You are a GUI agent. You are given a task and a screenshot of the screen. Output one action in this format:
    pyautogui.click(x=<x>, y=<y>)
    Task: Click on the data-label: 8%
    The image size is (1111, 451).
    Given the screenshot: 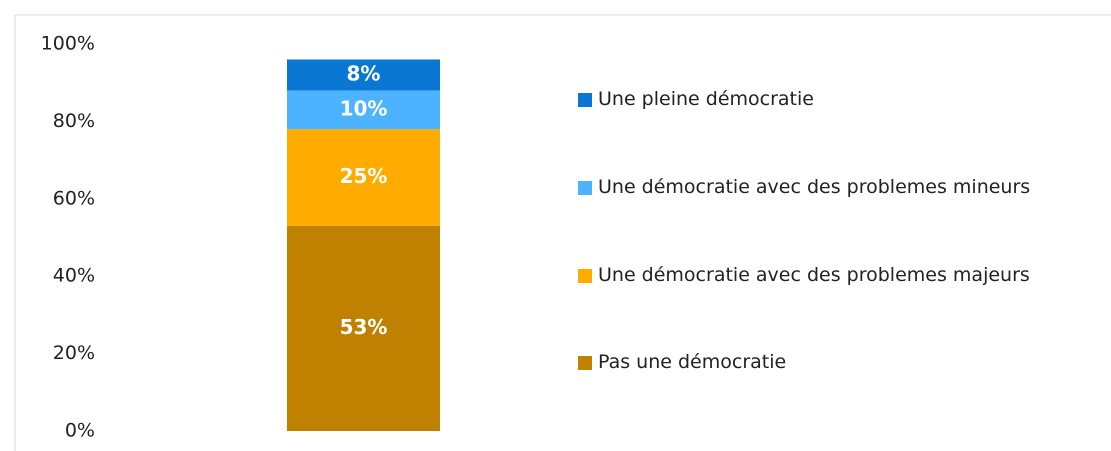 What is the action you would take?
    pyautogui.click(x=364, y=73)
    